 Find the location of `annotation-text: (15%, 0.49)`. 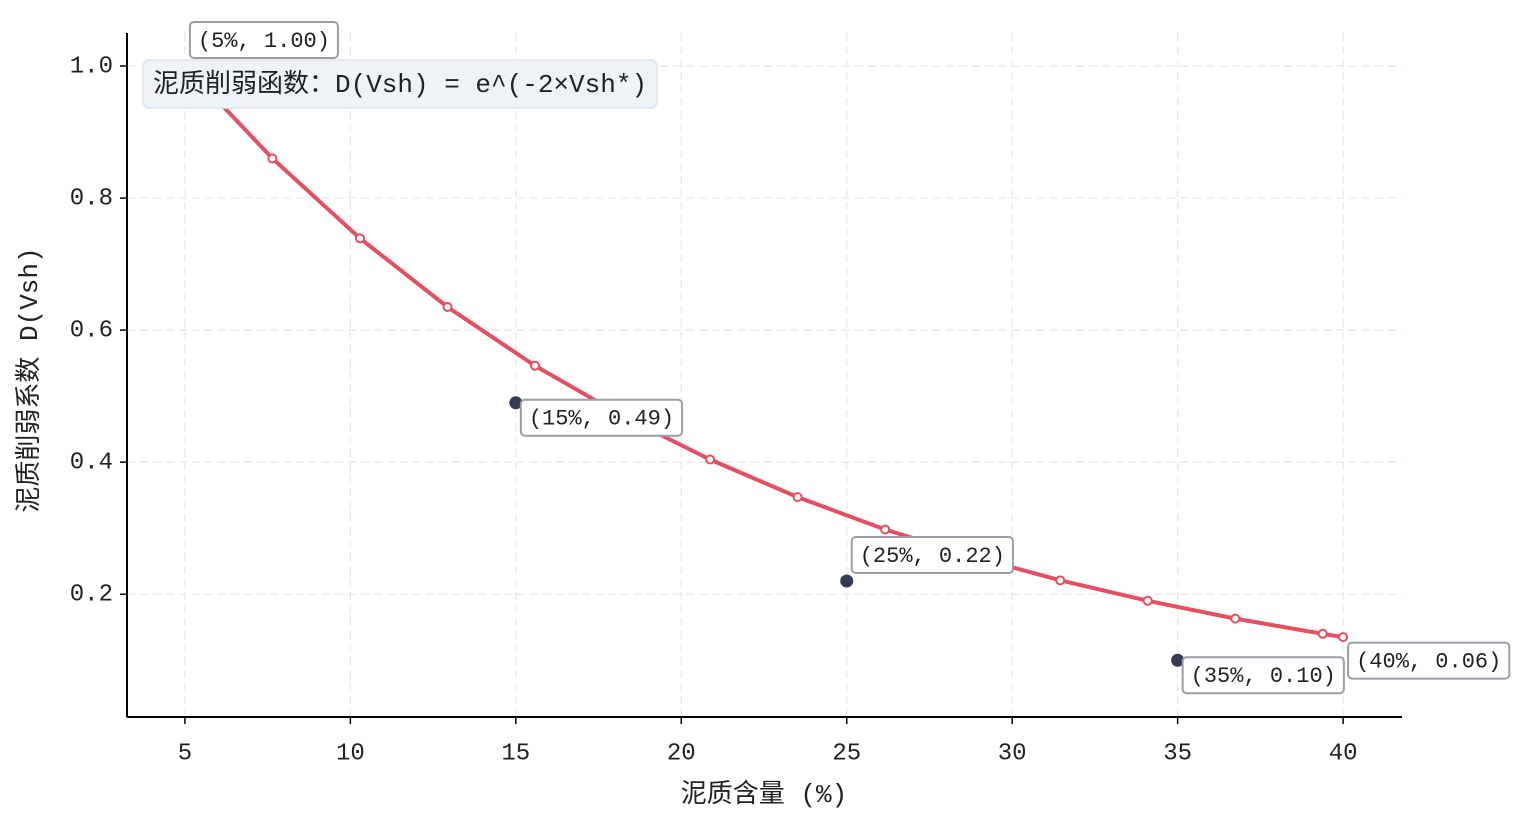

annotation-text: (15%, 0.49) is located at coordinates (601, 419).